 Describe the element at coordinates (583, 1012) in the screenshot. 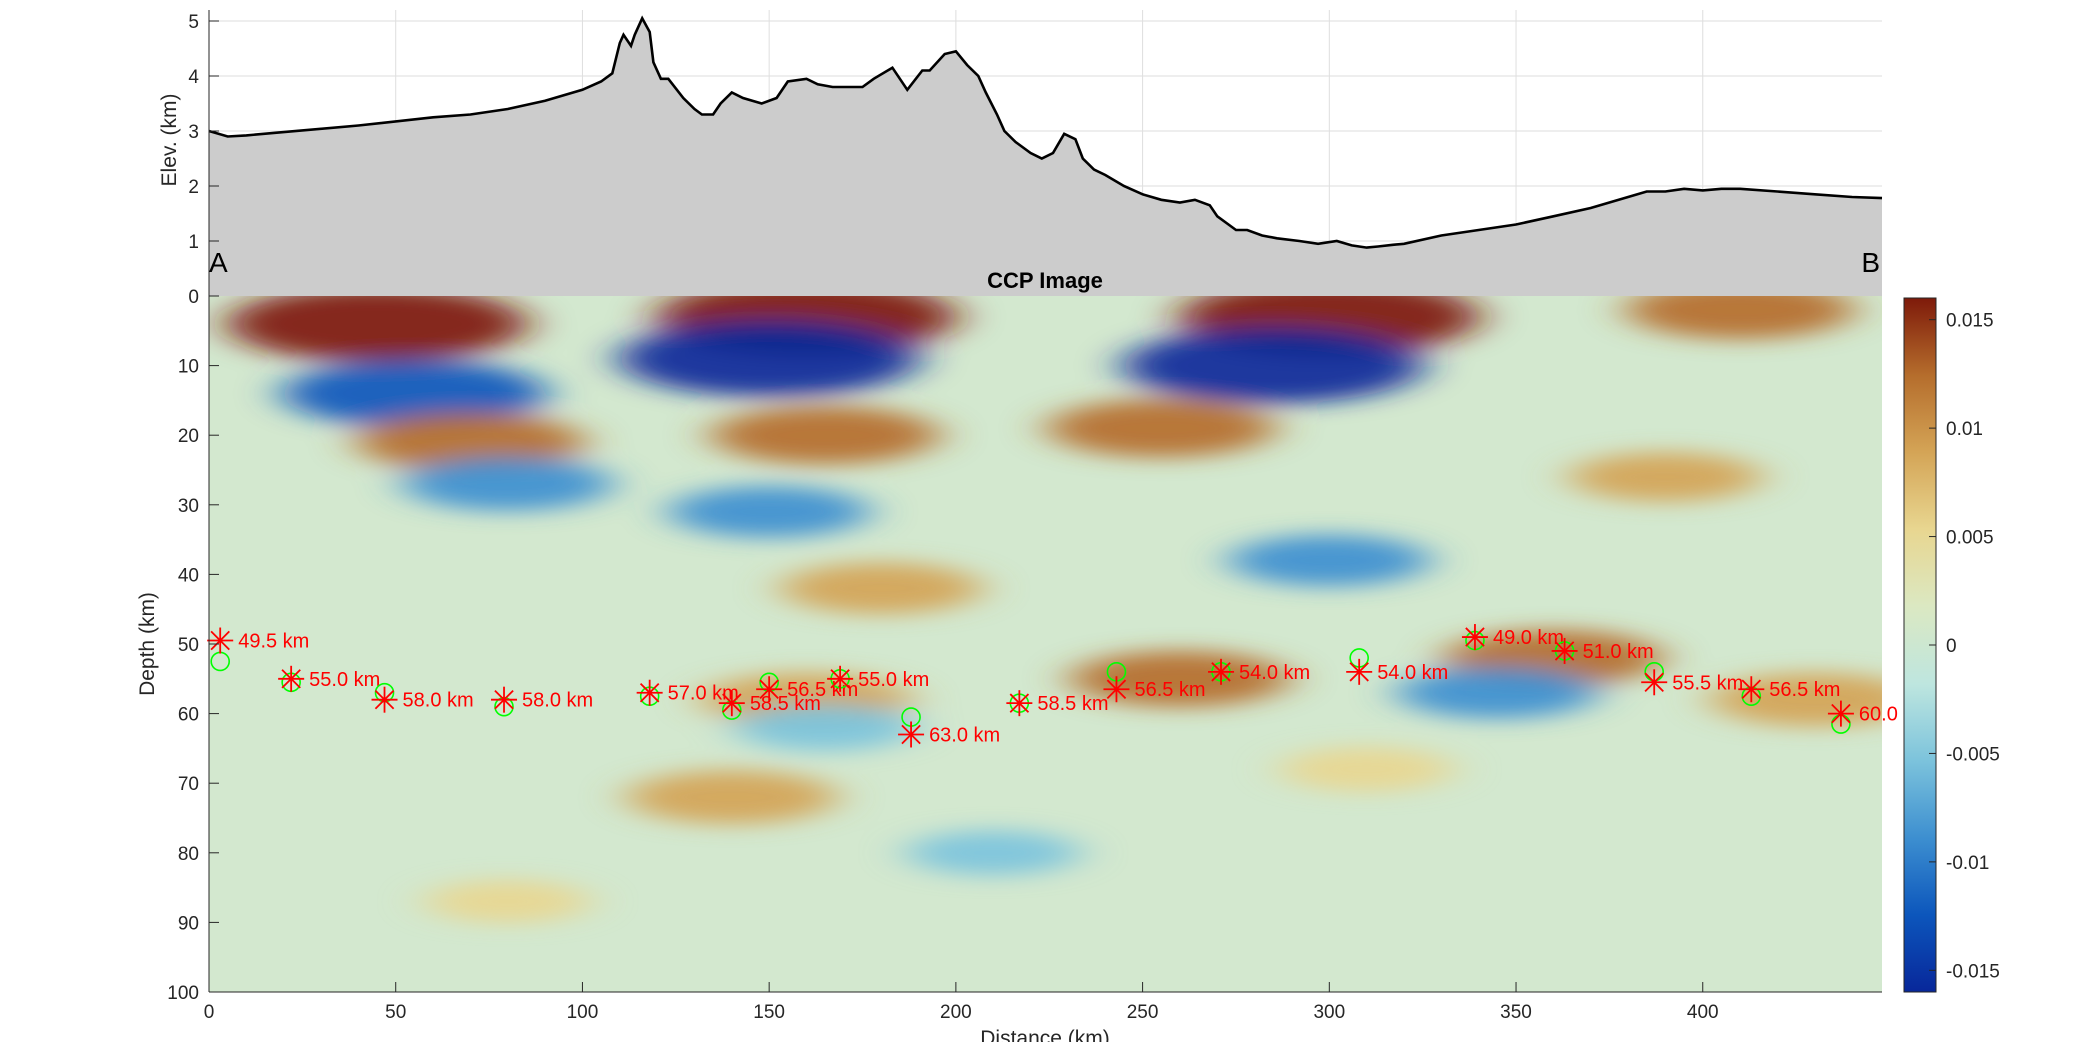

I see `heatmap-x-tick-label: 100` at that location.